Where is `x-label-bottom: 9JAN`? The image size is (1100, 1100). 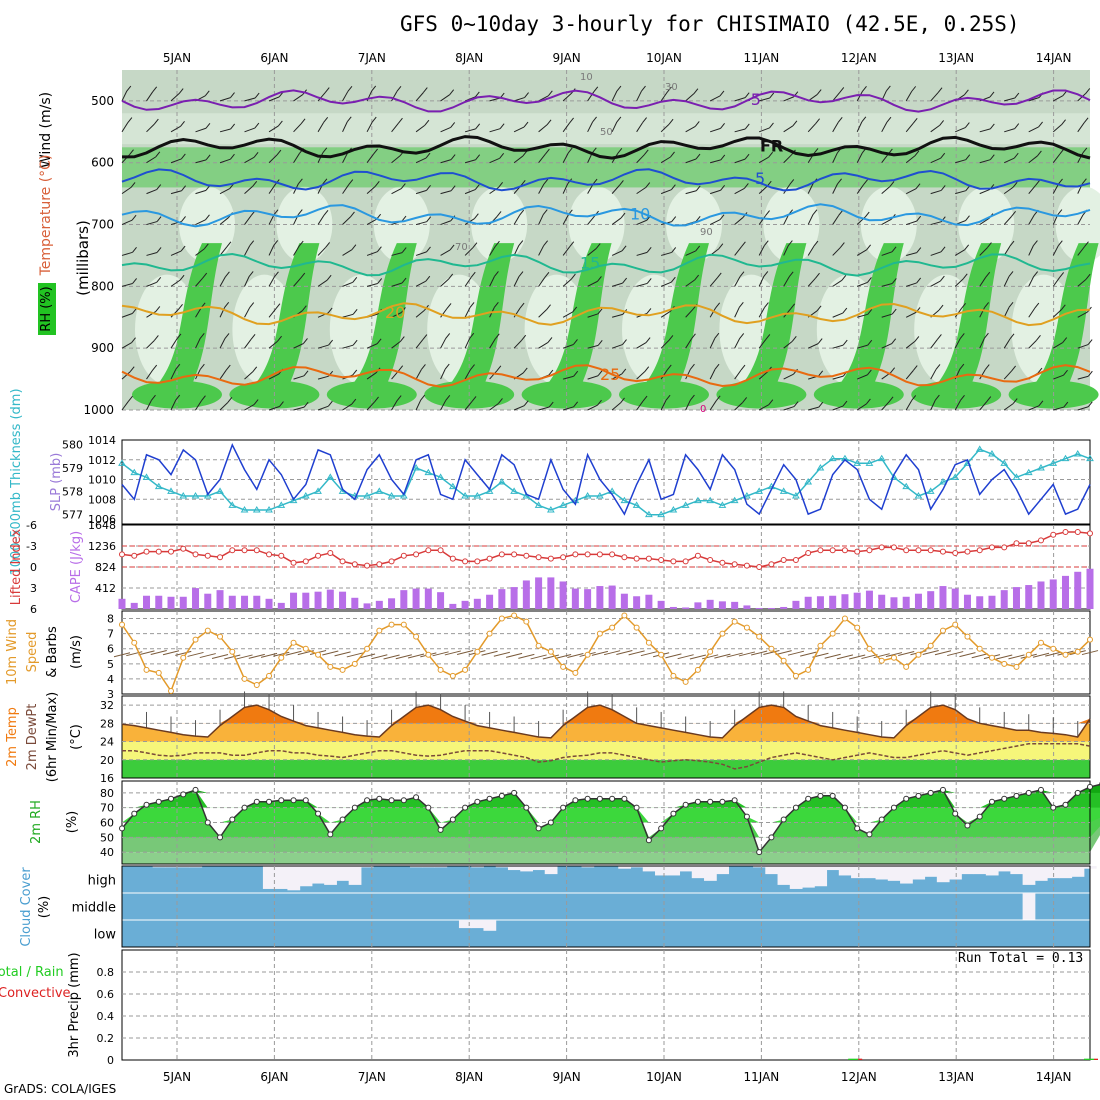
x-label-bottom: 9JAN is located at coordinates (567, 1077).